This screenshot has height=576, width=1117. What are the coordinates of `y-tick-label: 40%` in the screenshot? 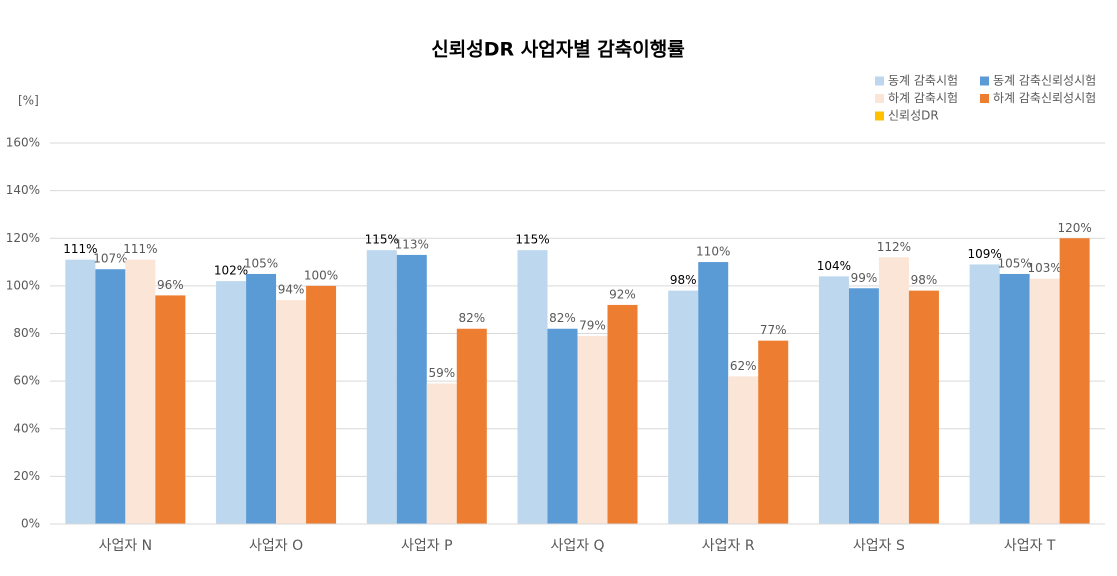 It's located at (26, 428).